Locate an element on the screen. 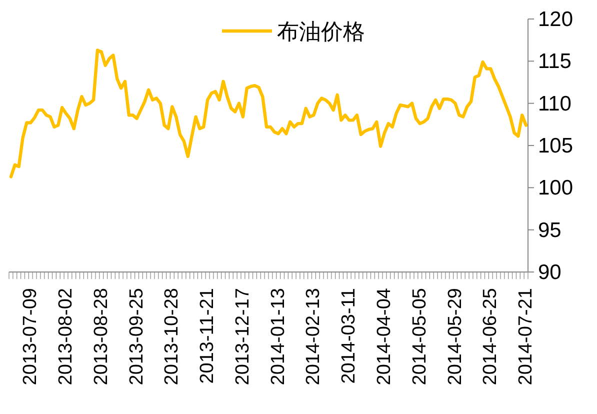 This screenshot has height=414, width=597. y-tick-label: 95 is located at coordinates (550, 230).